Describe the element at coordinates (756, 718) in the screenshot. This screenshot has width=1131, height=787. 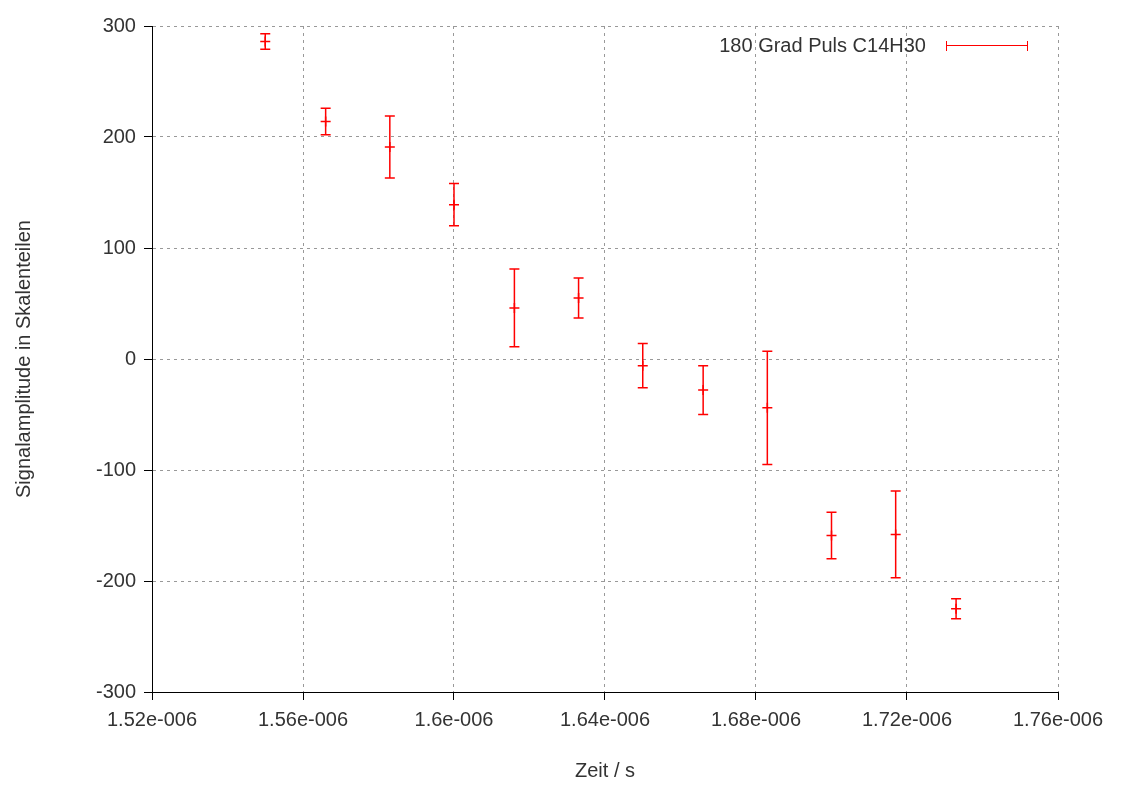
I see `x-tick-label: 1.68e-006` at that location.